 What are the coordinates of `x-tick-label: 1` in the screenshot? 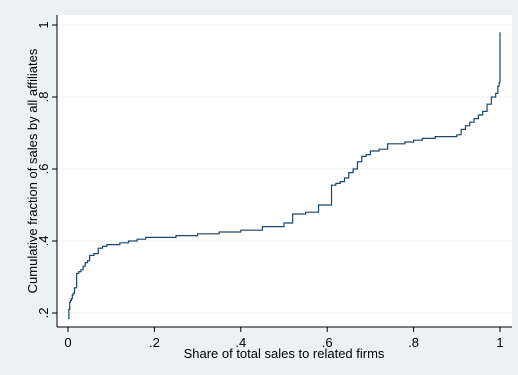 It's located at (499, 342).